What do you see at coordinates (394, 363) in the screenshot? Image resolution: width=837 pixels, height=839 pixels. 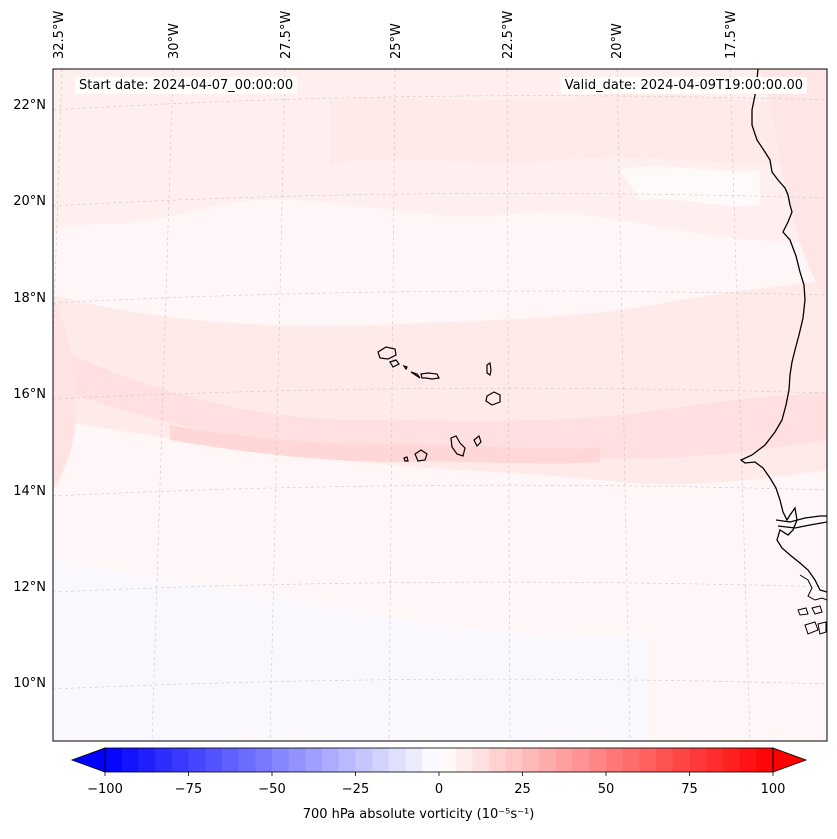 I see `island-sao-vicente` at bounding box center [394, 363].